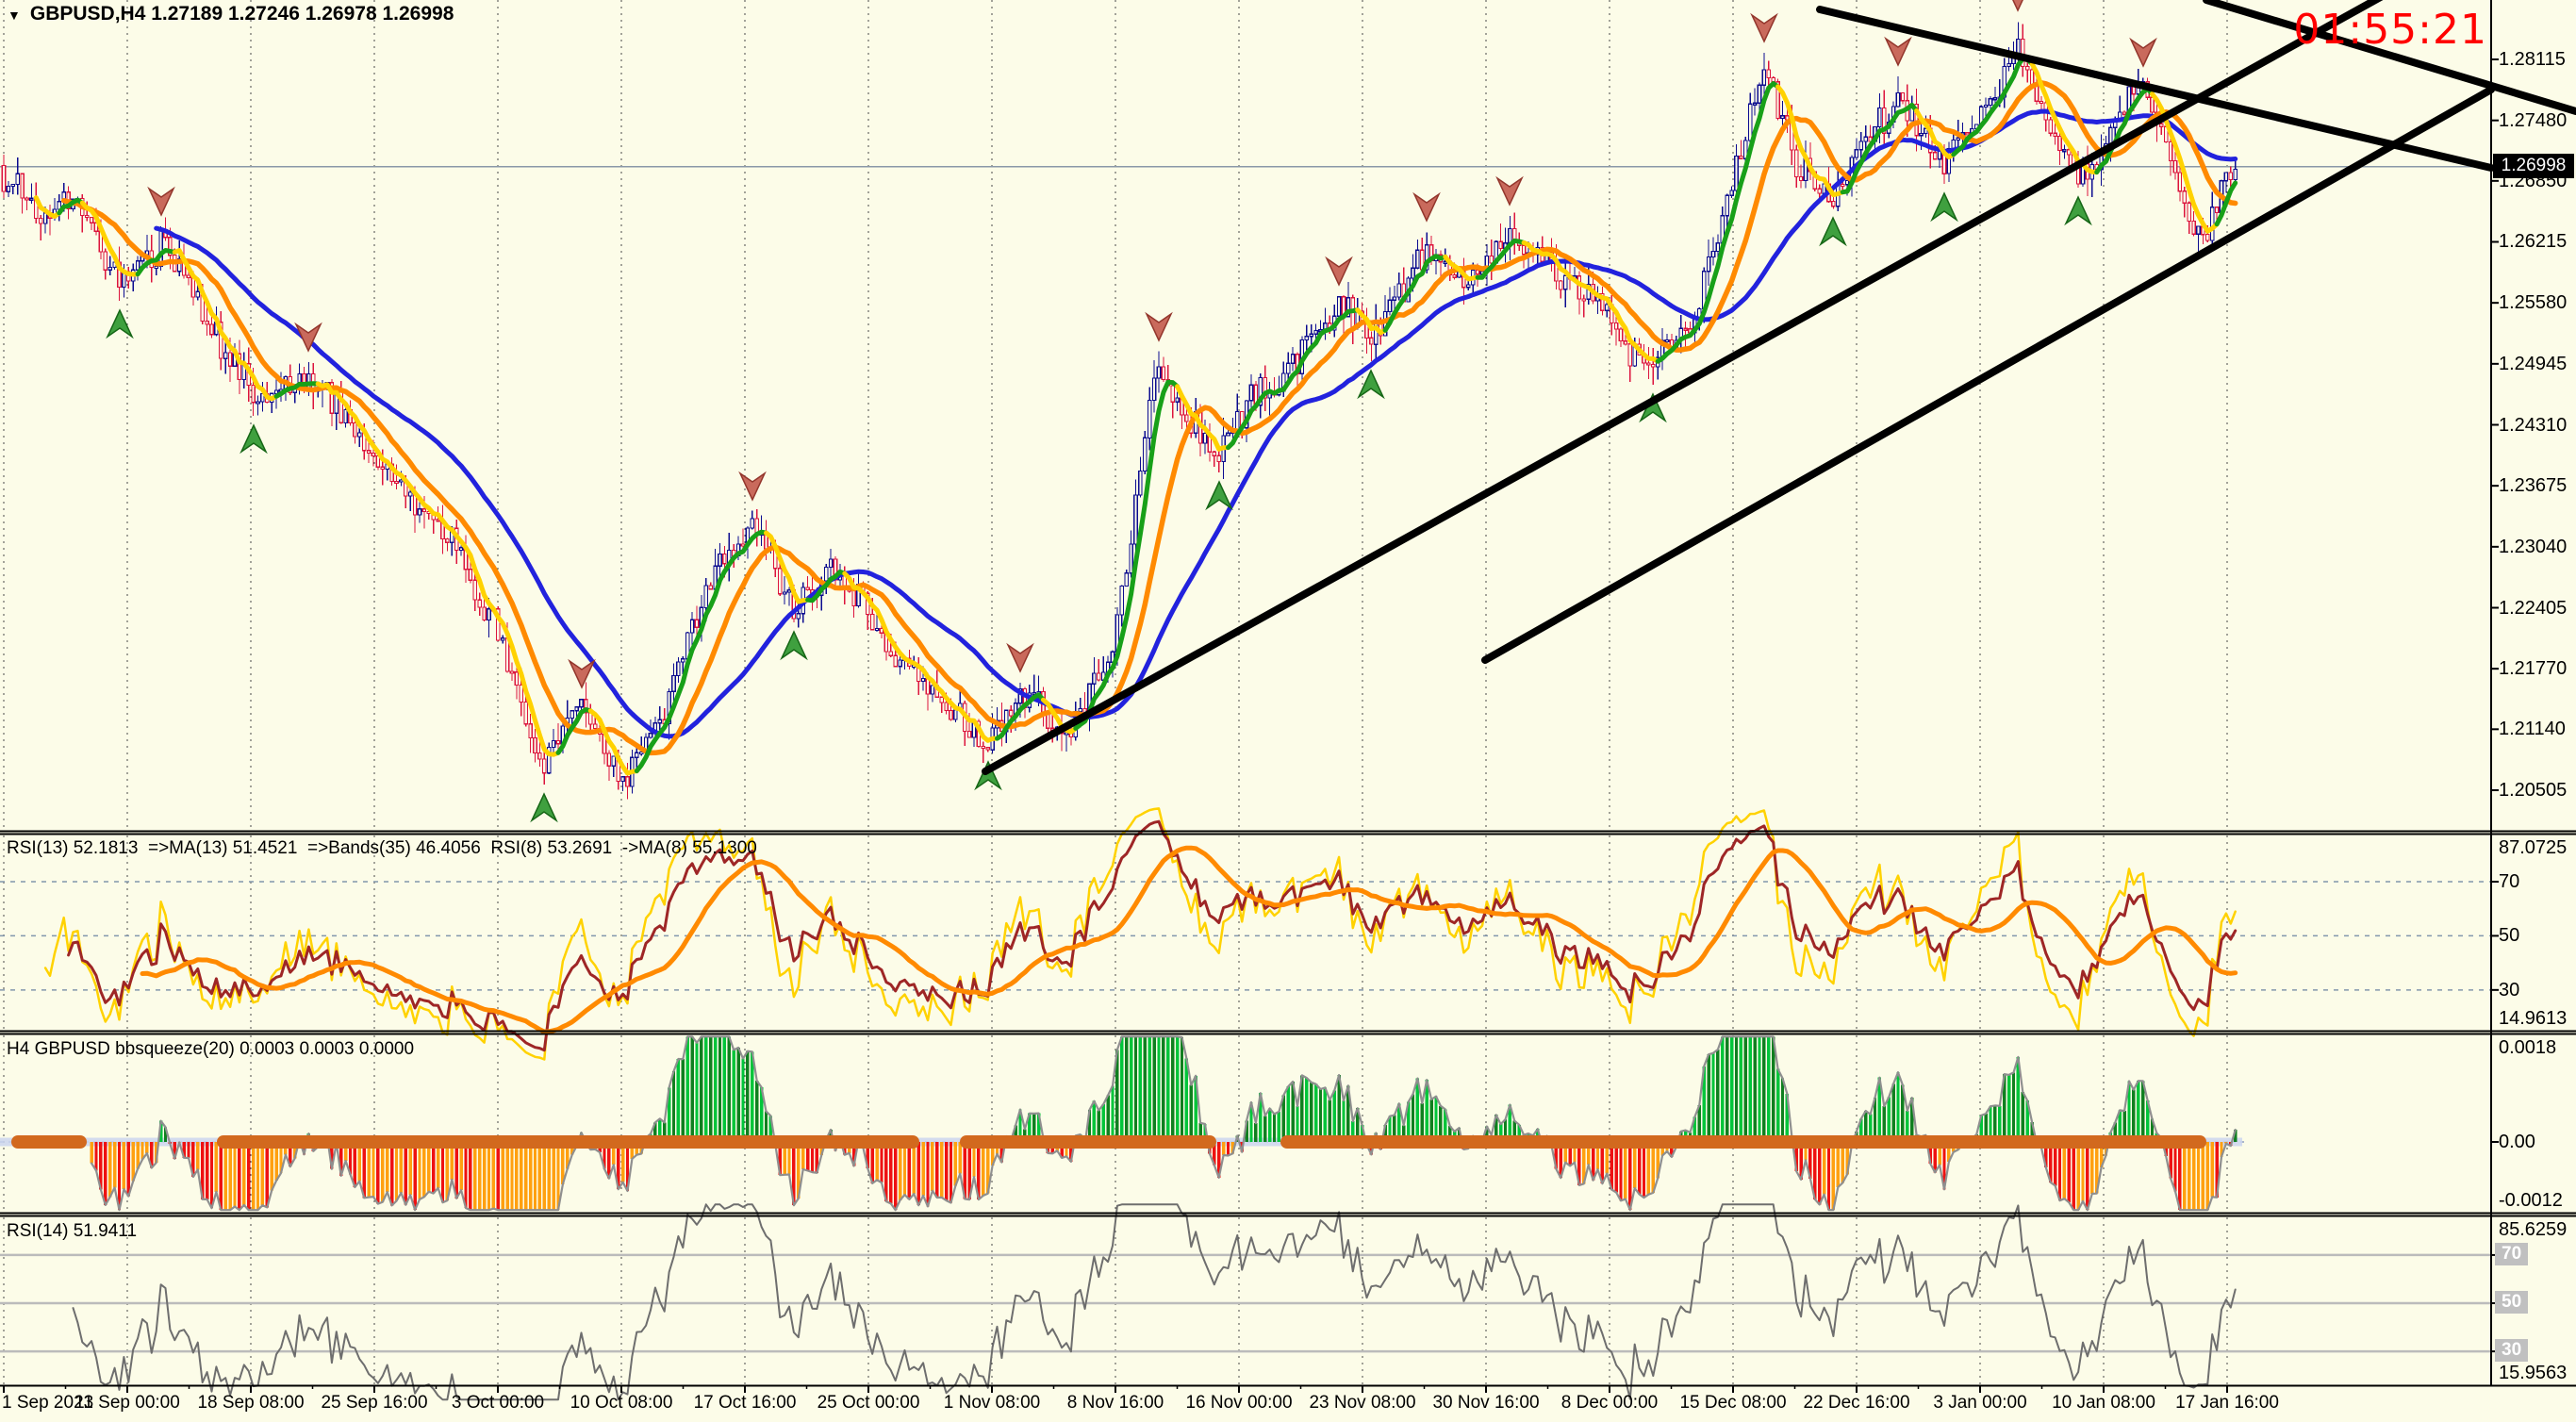  I want to click on price-axis-label: 1.24945, so click(2533, 364).